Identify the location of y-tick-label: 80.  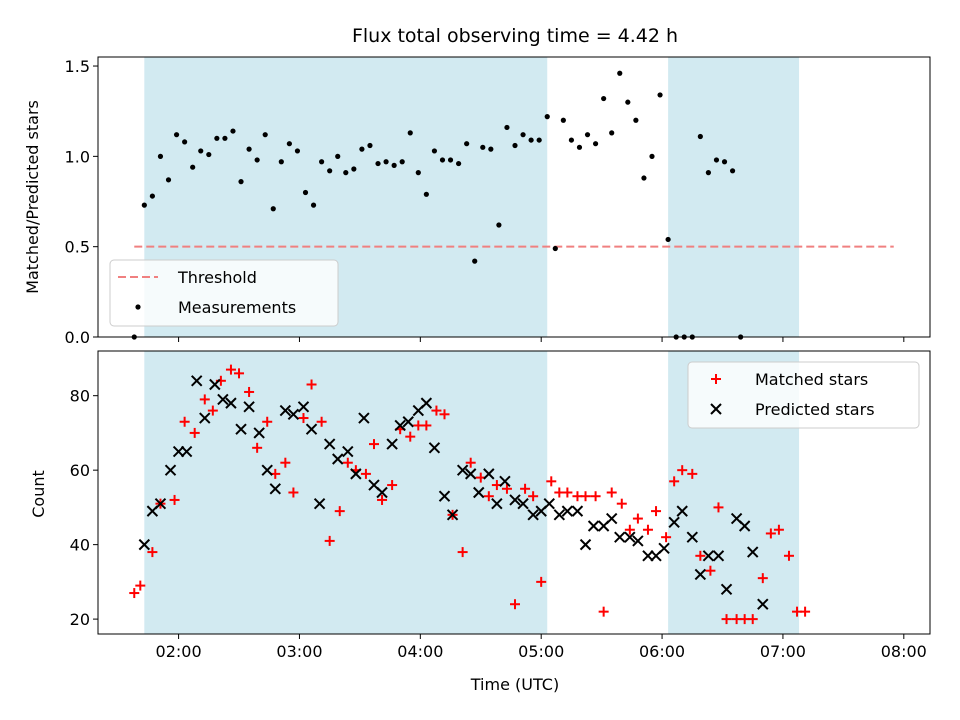
(80, 396).